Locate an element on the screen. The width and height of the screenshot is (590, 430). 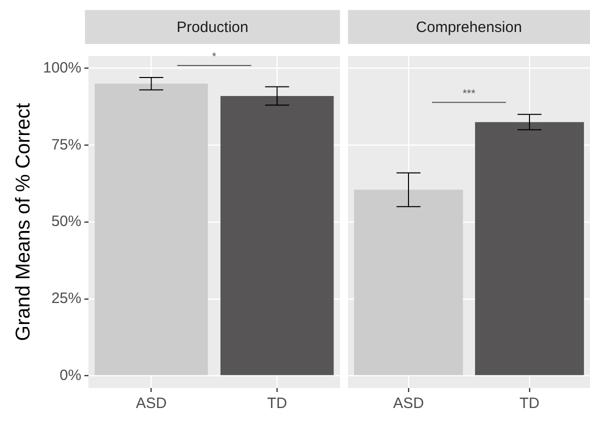
y-tick-label: 100% is located at coordinates (62, 67).